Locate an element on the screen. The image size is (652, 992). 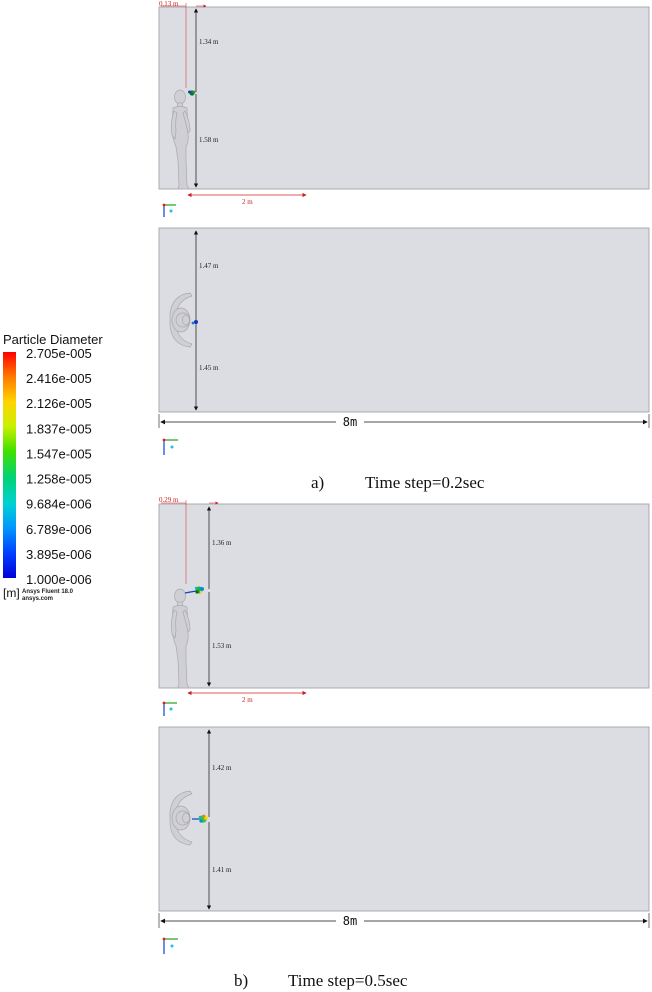
legend-tick-label: 1.547e-005 is located at coordinates (59, 453).